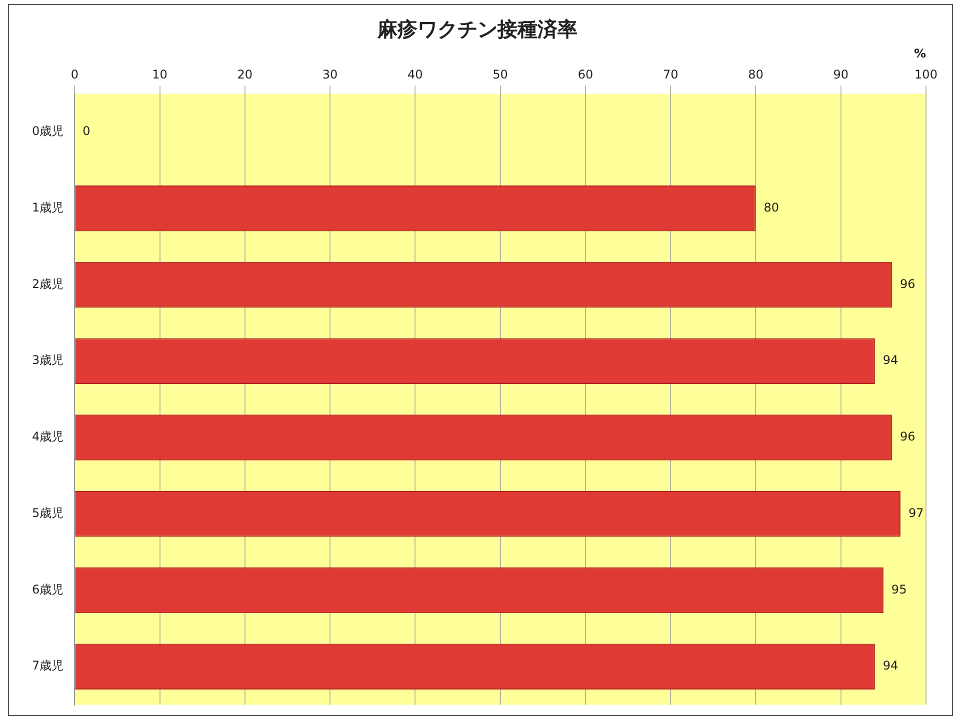 The height and width of the screenshot is (722, 963). I want to click on data-label: 0, so click(86, 131).